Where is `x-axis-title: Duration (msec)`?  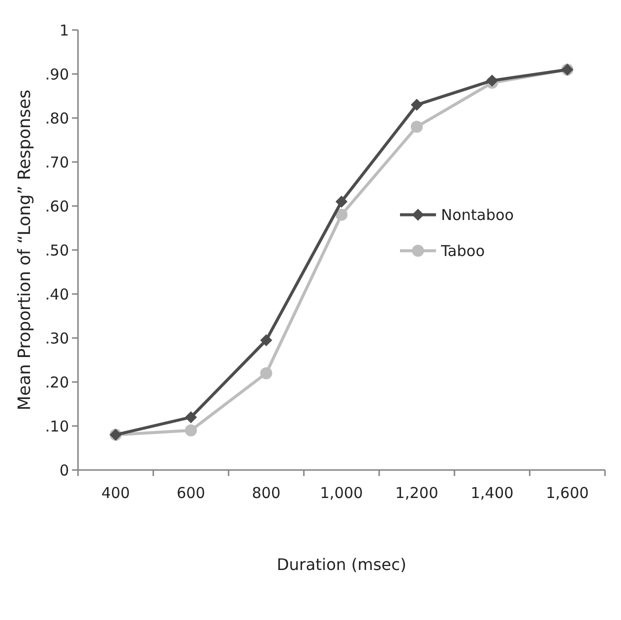 x-axis-title: Duration (msec) is located at coordinates (341, 564).